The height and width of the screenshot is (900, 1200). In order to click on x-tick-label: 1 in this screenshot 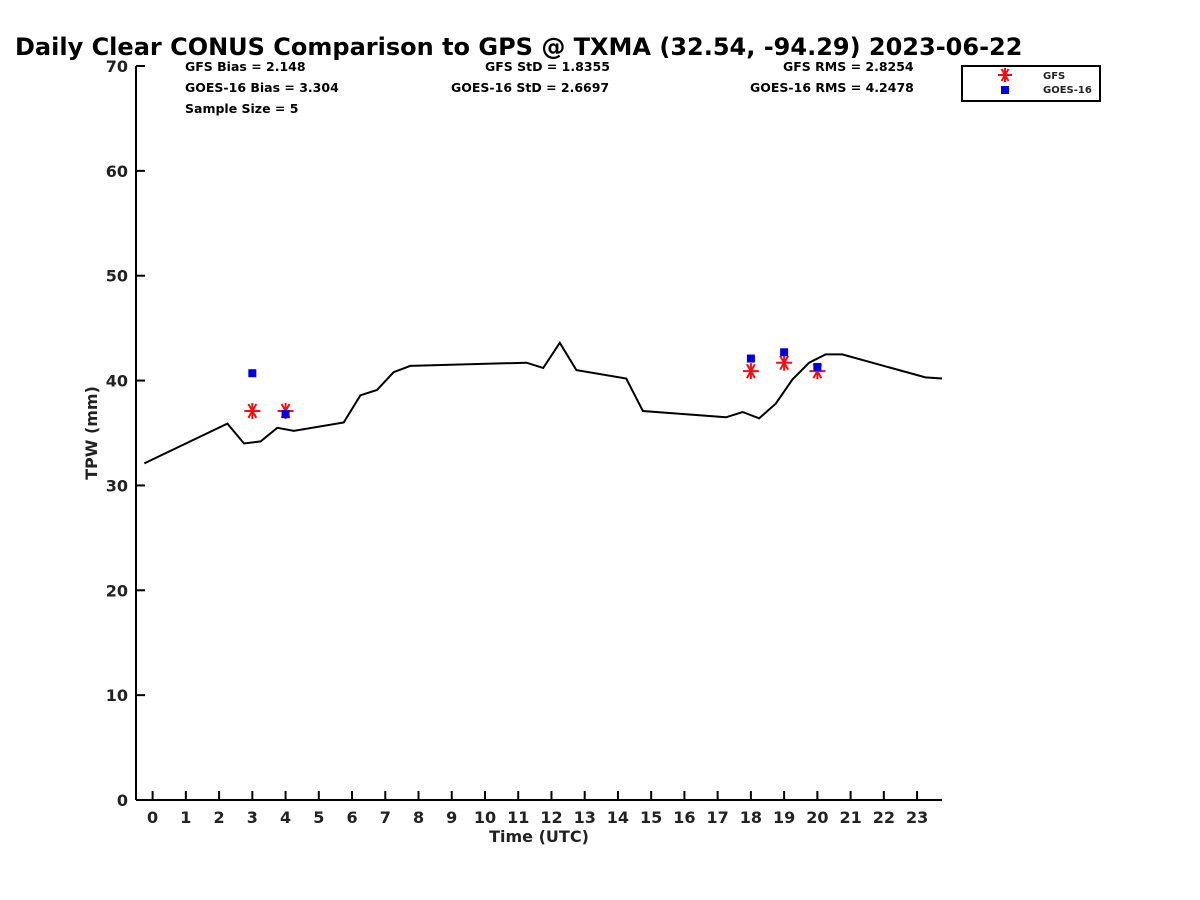, I will do `click(185, 817)`.